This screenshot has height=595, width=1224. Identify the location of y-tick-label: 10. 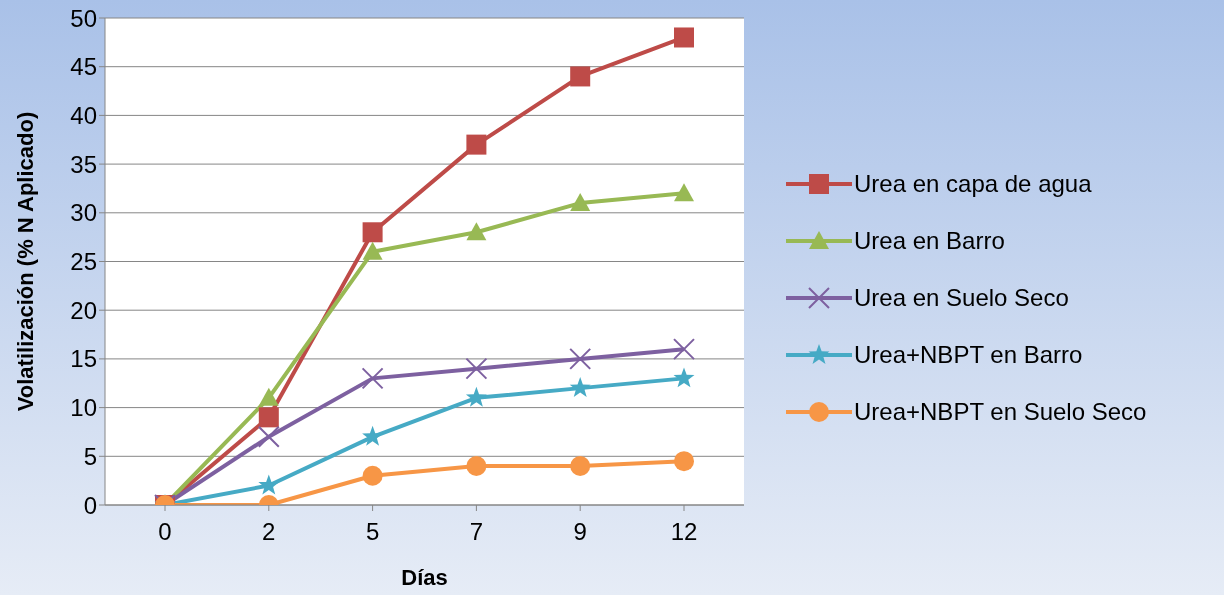
(83, 408).